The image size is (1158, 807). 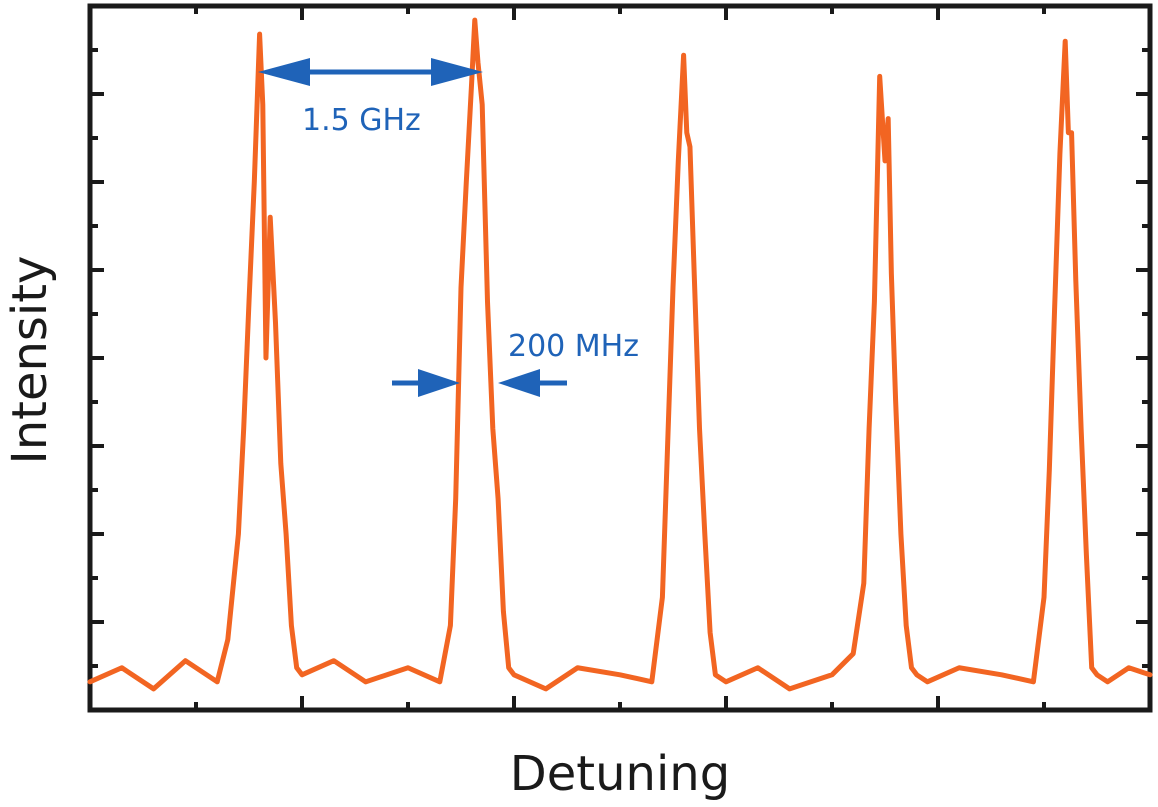 I want to click on peak-spacing-arrow-right-head, so click(x=457, y=72).